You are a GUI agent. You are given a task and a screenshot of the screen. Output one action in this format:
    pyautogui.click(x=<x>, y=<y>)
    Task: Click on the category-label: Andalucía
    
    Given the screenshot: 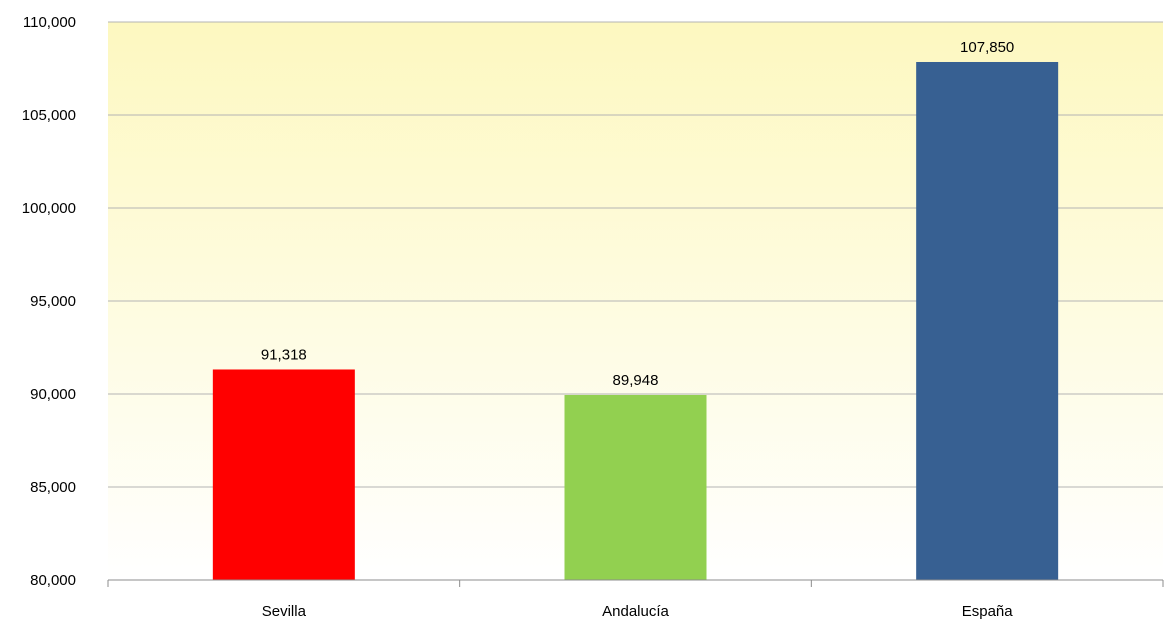 What is the action you would take?
    pyautogui.click(x=635, y=611)
    